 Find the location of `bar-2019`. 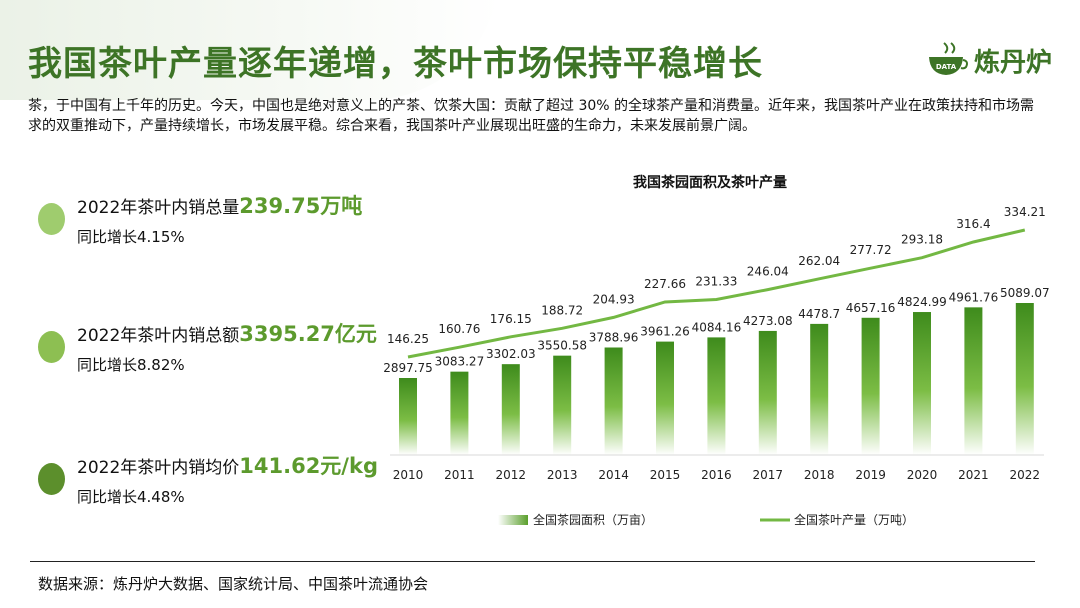

bar-2019 is located at coordinates (870, 386).